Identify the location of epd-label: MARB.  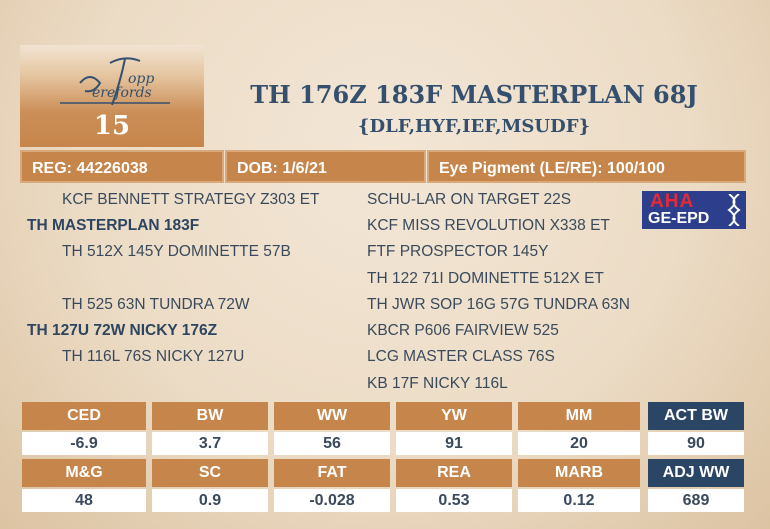
(579, 473).